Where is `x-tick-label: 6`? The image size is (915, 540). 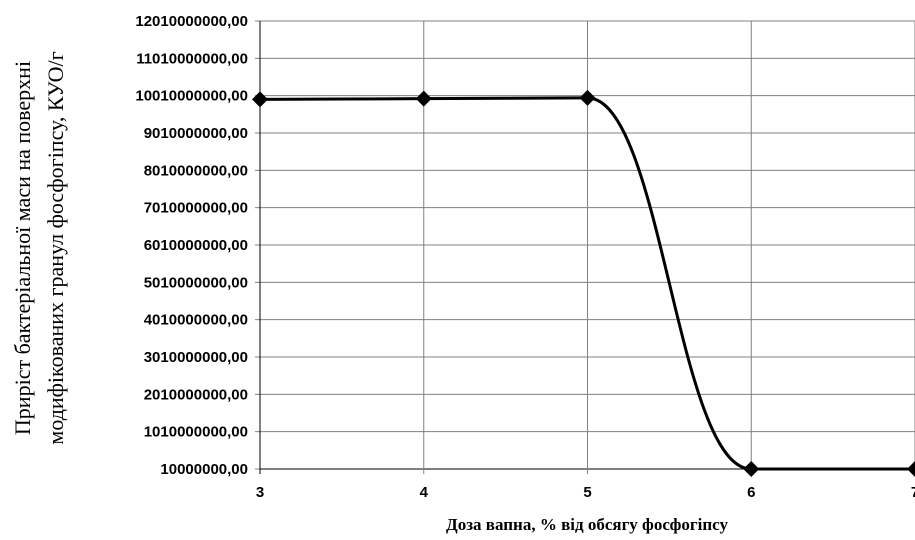
x-tick-label: 6 is located at coordinates (751, 492).